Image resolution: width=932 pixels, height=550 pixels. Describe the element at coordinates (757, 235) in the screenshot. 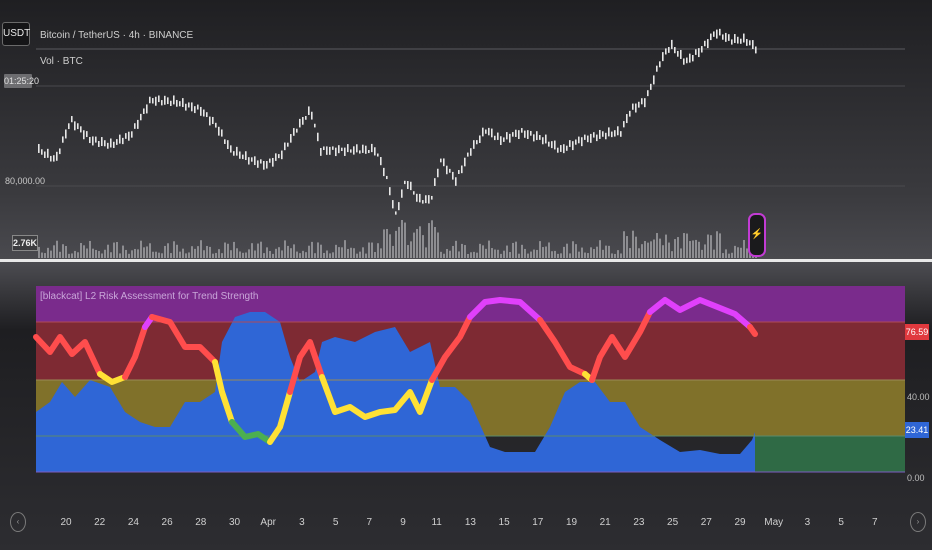

I see `lightning-icon: ⚡` at that location.